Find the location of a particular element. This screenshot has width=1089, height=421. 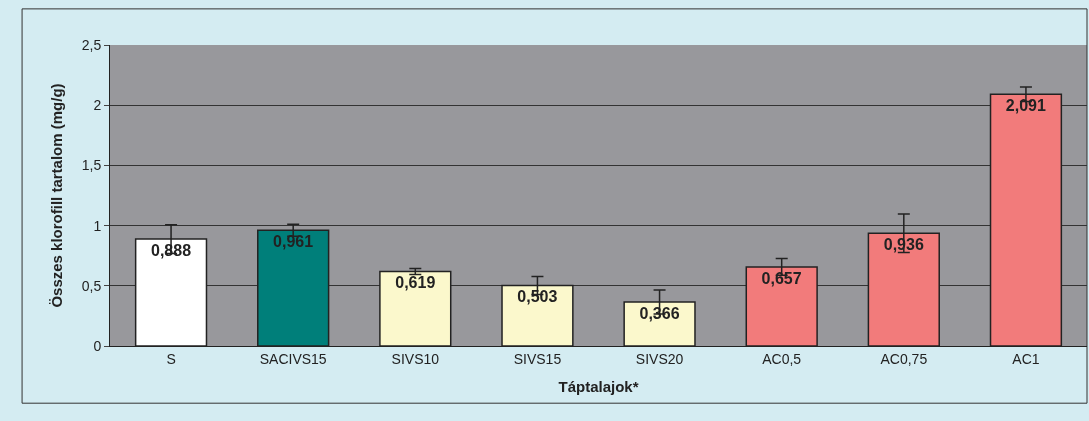

x-tick-label: AC0,75 is located at coordinates (904, 358).